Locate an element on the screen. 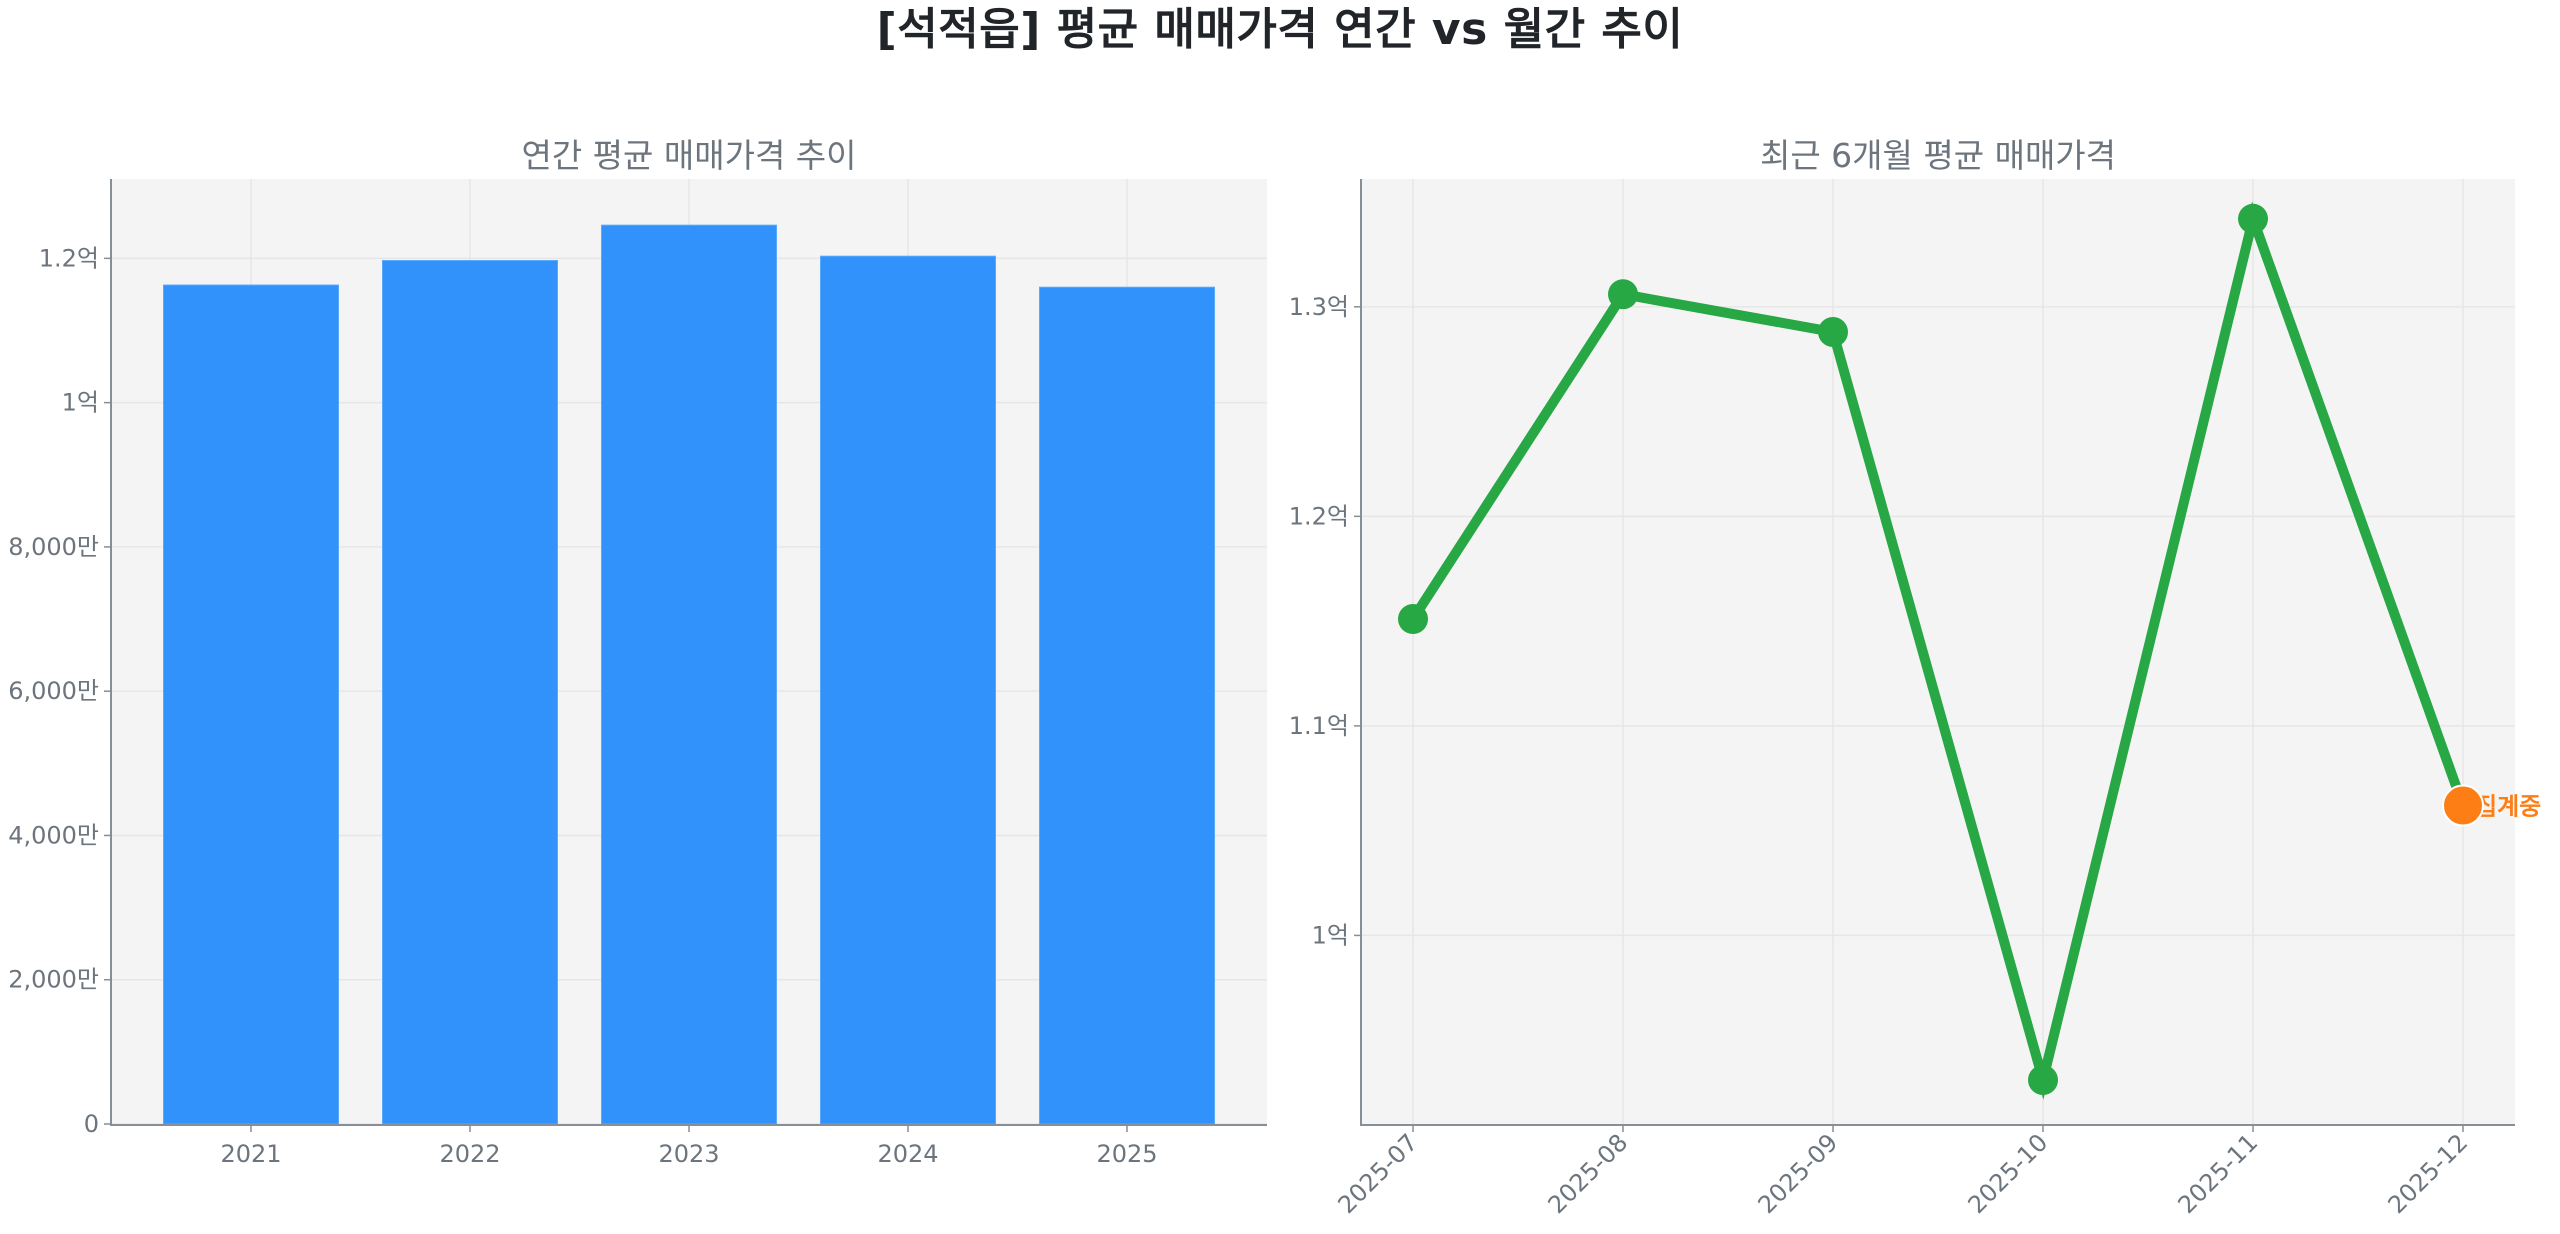 The height and width of the screenshot is (1234, 2560). left-y-axis-ticks: 0 2,000만 4,000만 6,000만 8,000만 1억 1.2억 is located at coordinates (59, 691).